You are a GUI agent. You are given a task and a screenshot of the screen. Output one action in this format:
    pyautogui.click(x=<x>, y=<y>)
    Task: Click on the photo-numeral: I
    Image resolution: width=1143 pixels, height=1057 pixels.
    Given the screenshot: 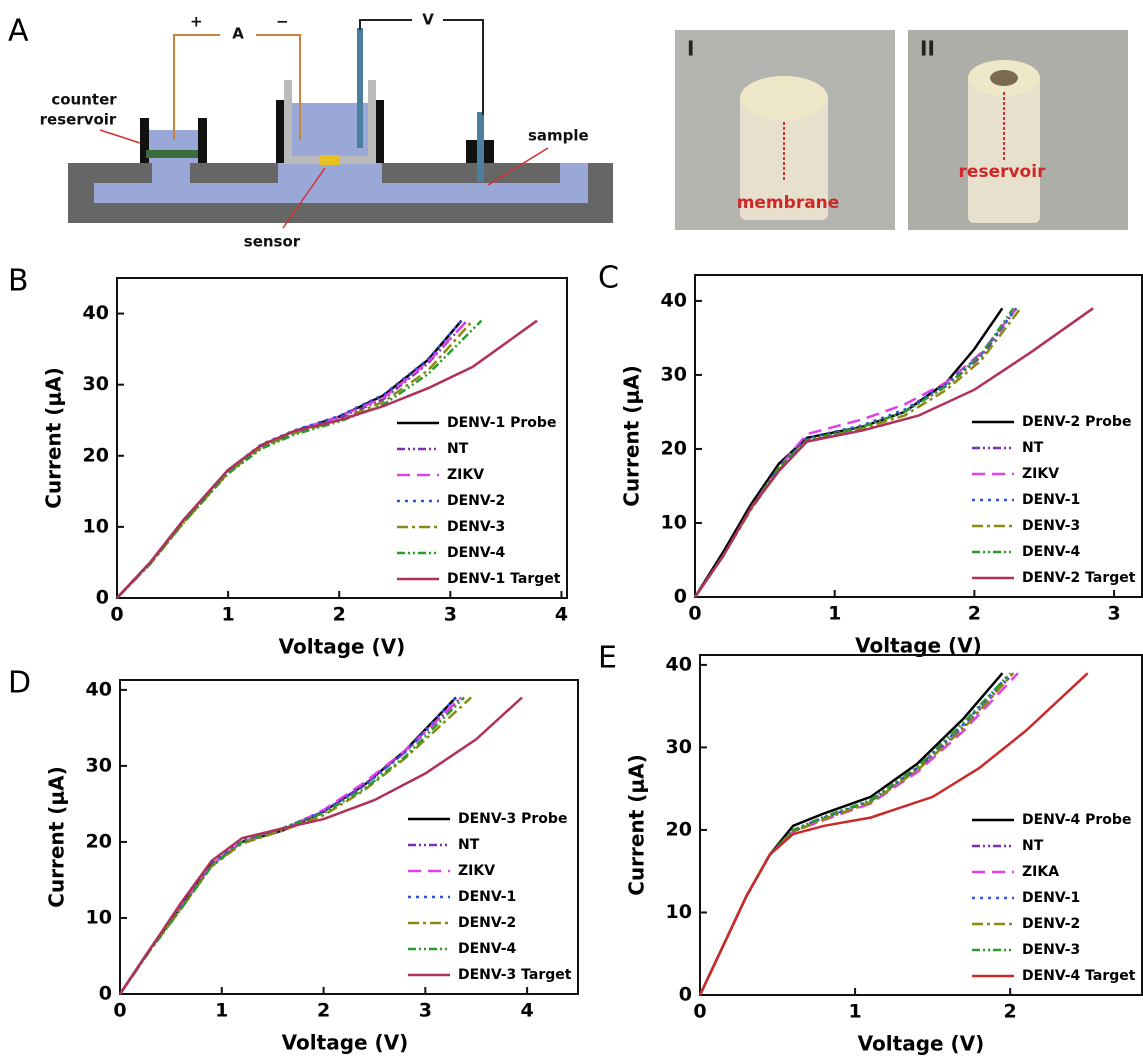 What is the action you would take?
    pyautogui.click(x=690, y=49)
    